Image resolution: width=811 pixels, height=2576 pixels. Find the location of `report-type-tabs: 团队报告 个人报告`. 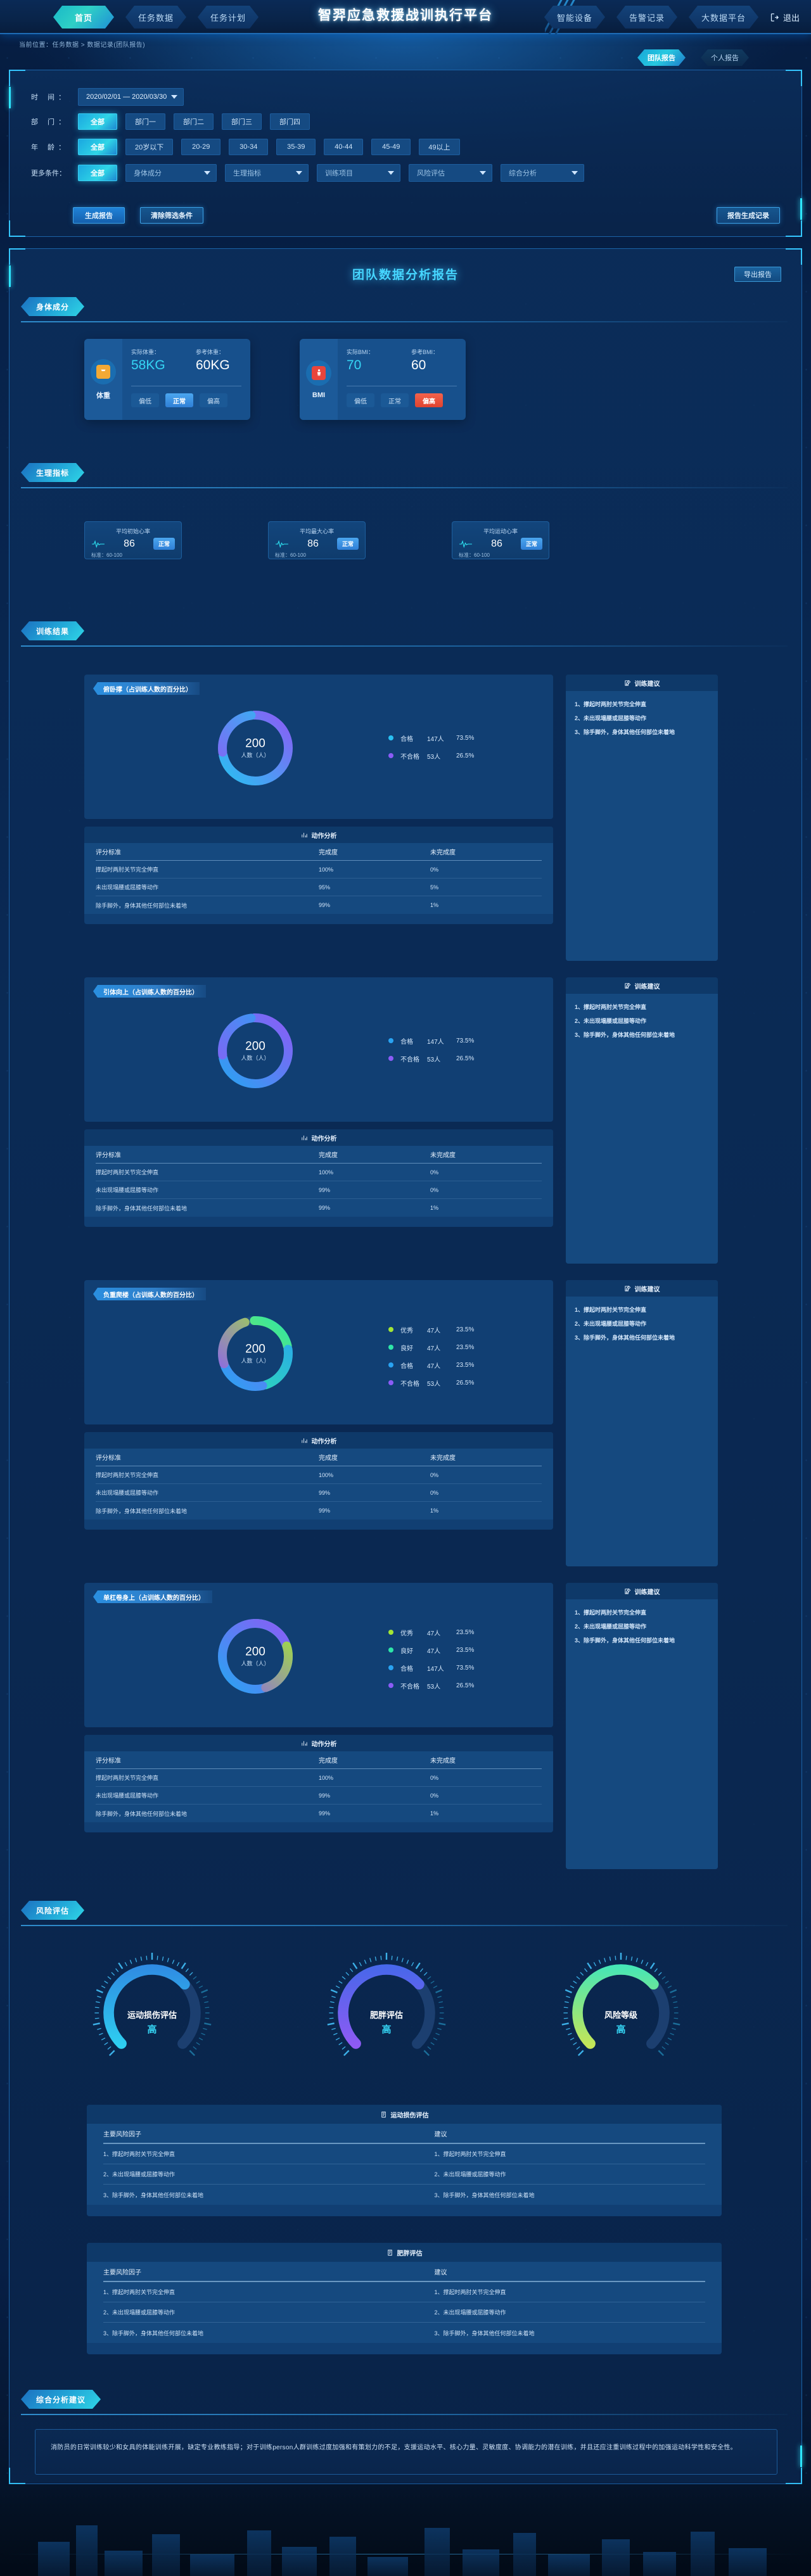

report-type-tabs: 团队报告 个人报告 is located at coordinates (693, 57).